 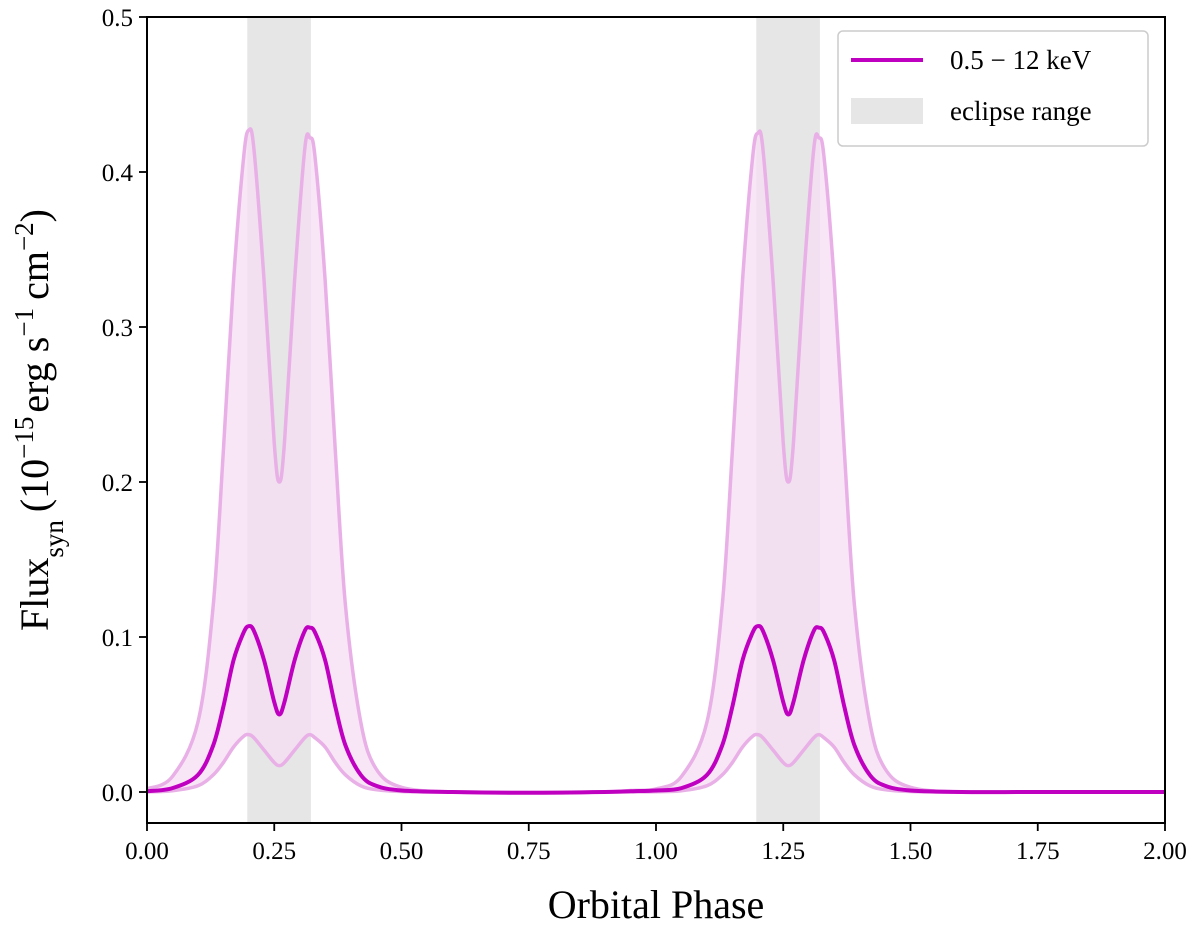 I want to click on y-title-exp3: −2, so click(x=24, y=236).